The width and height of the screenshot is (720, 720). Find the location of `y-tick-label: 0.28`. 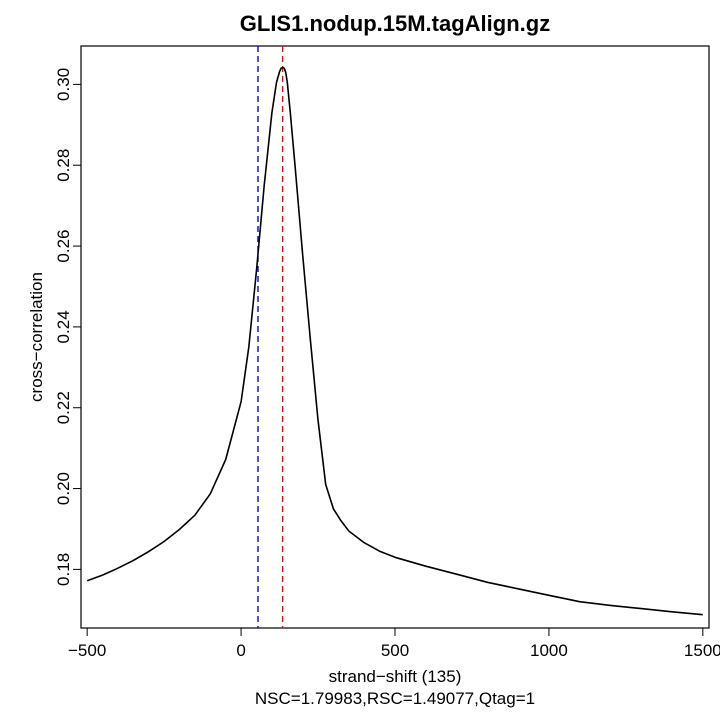

y-tick-label: 0.28 is located at coordinates (63, 165).